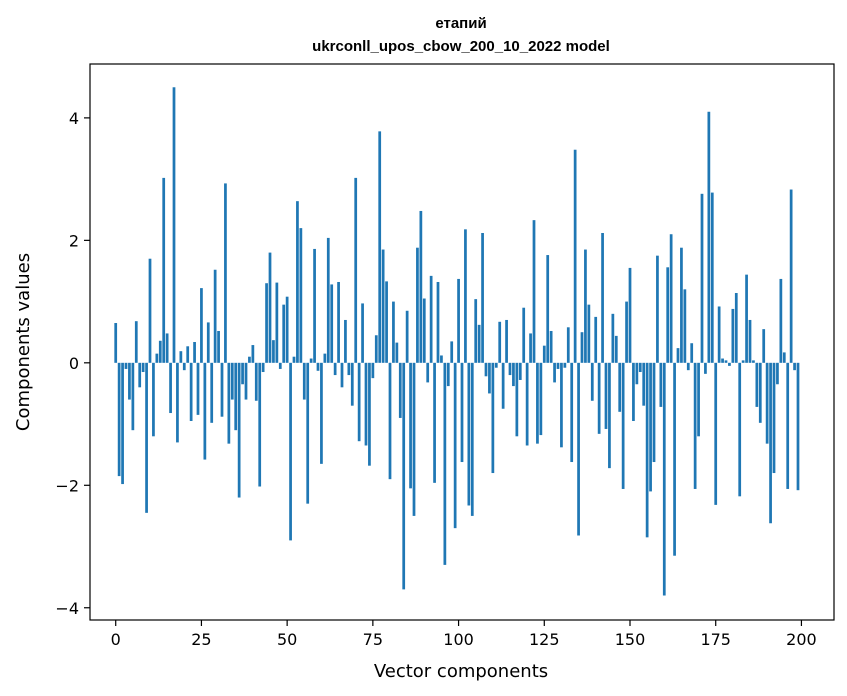 Image resolution: width=847 pixels, height=696 pixels. Describe the element at coordinates (460, 23) in the screenshot. I see `chart-title-line1: етапий` at that location.